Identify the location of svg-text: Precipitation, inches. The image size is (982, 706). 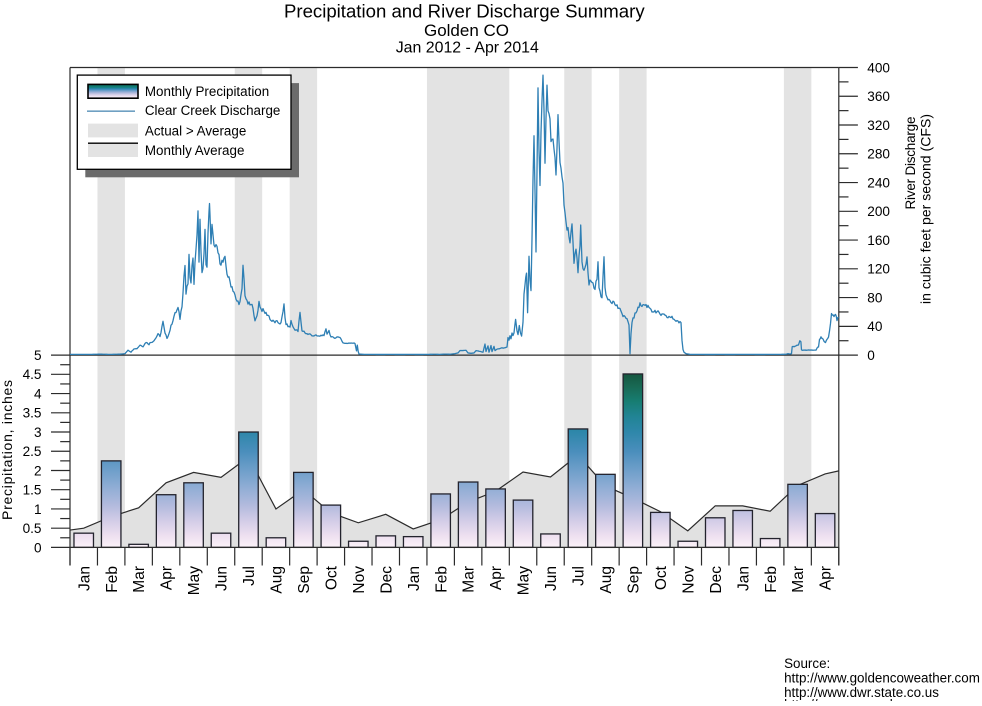
(7, 450).